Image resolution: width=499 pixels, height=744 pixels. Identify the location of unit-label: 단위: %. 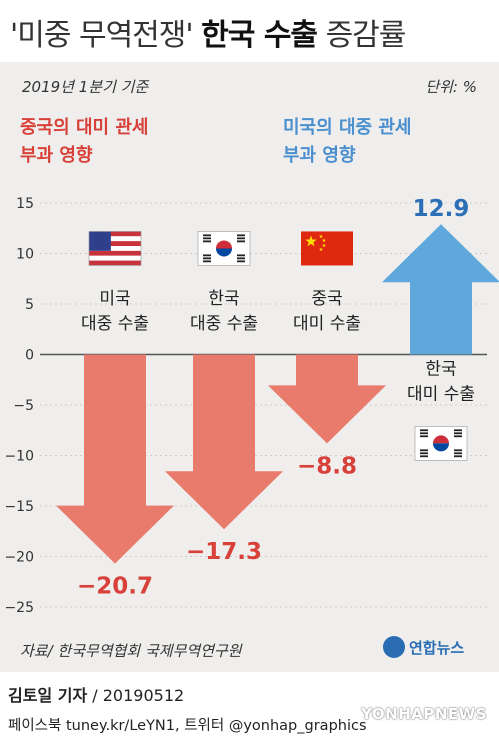
(451, 87).